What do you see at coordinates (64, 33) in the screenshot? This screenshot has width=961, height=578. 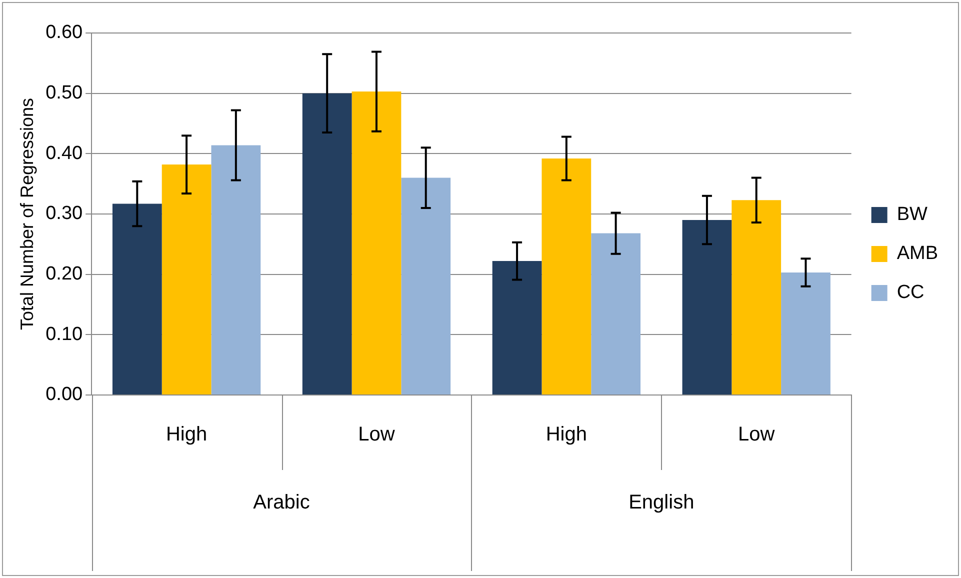 I see `y-tick-label: 0.60` at bounding box center [64, 33].